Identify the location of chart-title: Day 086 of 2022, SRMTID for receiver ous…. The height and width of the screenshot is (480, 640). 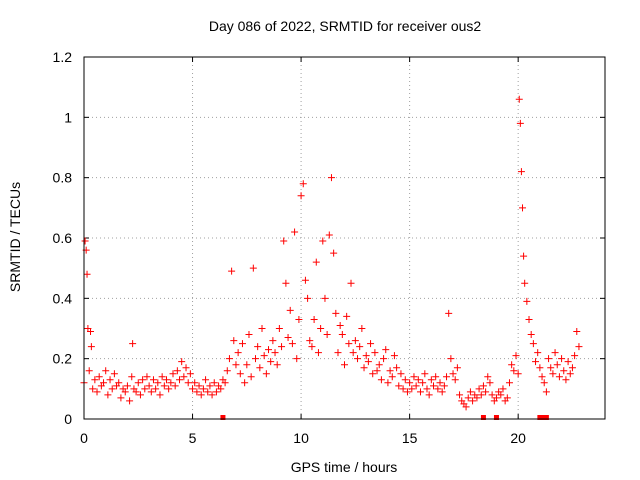
(345, 26).